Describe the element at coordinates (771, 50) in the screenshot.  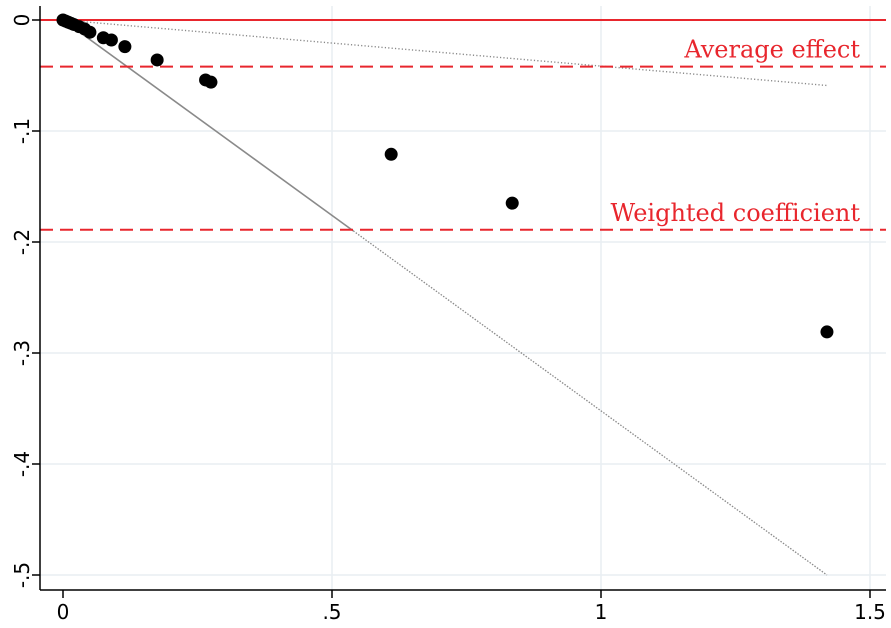
I see `reference-label-1: Average effect` at that location.